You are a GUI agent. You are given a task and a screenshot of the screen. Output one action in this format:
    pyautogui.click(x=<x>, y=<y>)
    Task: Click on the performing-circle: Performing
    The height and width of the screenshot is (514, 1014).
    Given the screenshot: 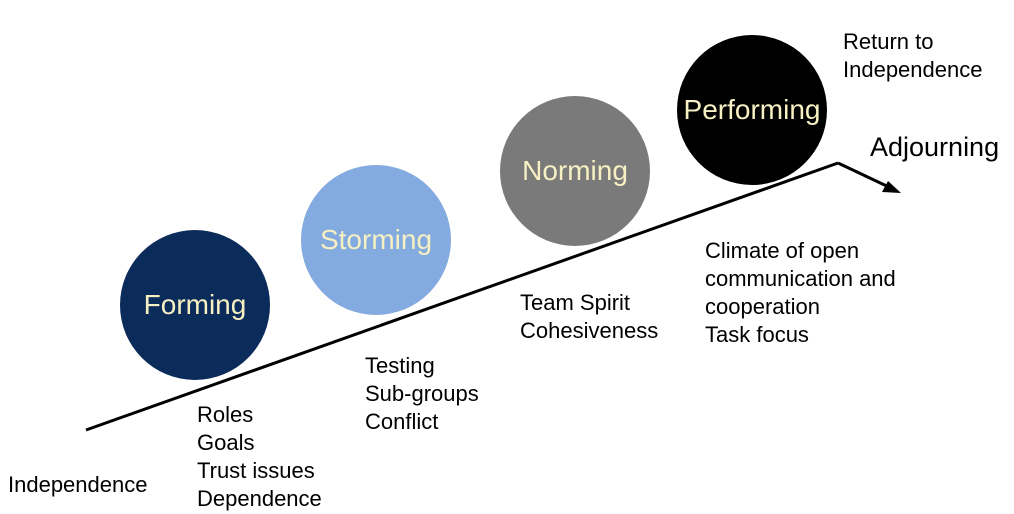 What is the action you would take?
    pyautogui.click(x=752, y=110)
    